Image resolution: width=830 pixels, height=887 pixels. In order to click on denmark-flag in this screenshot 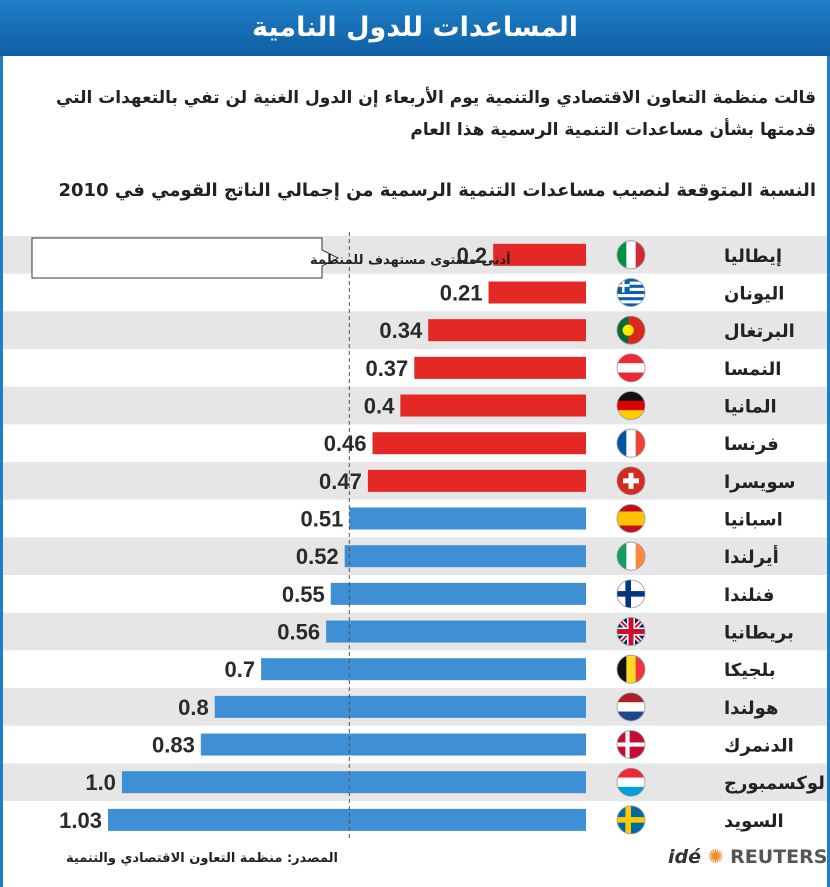, I will do `click(631, 744)`.